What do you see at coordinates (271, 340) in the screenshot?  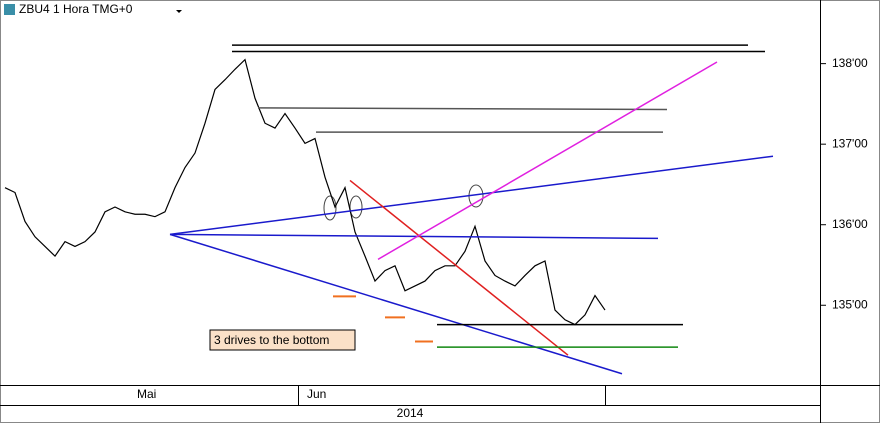 I see `annotation: 3 drives to the bottom` at bounding box center [271, 340].